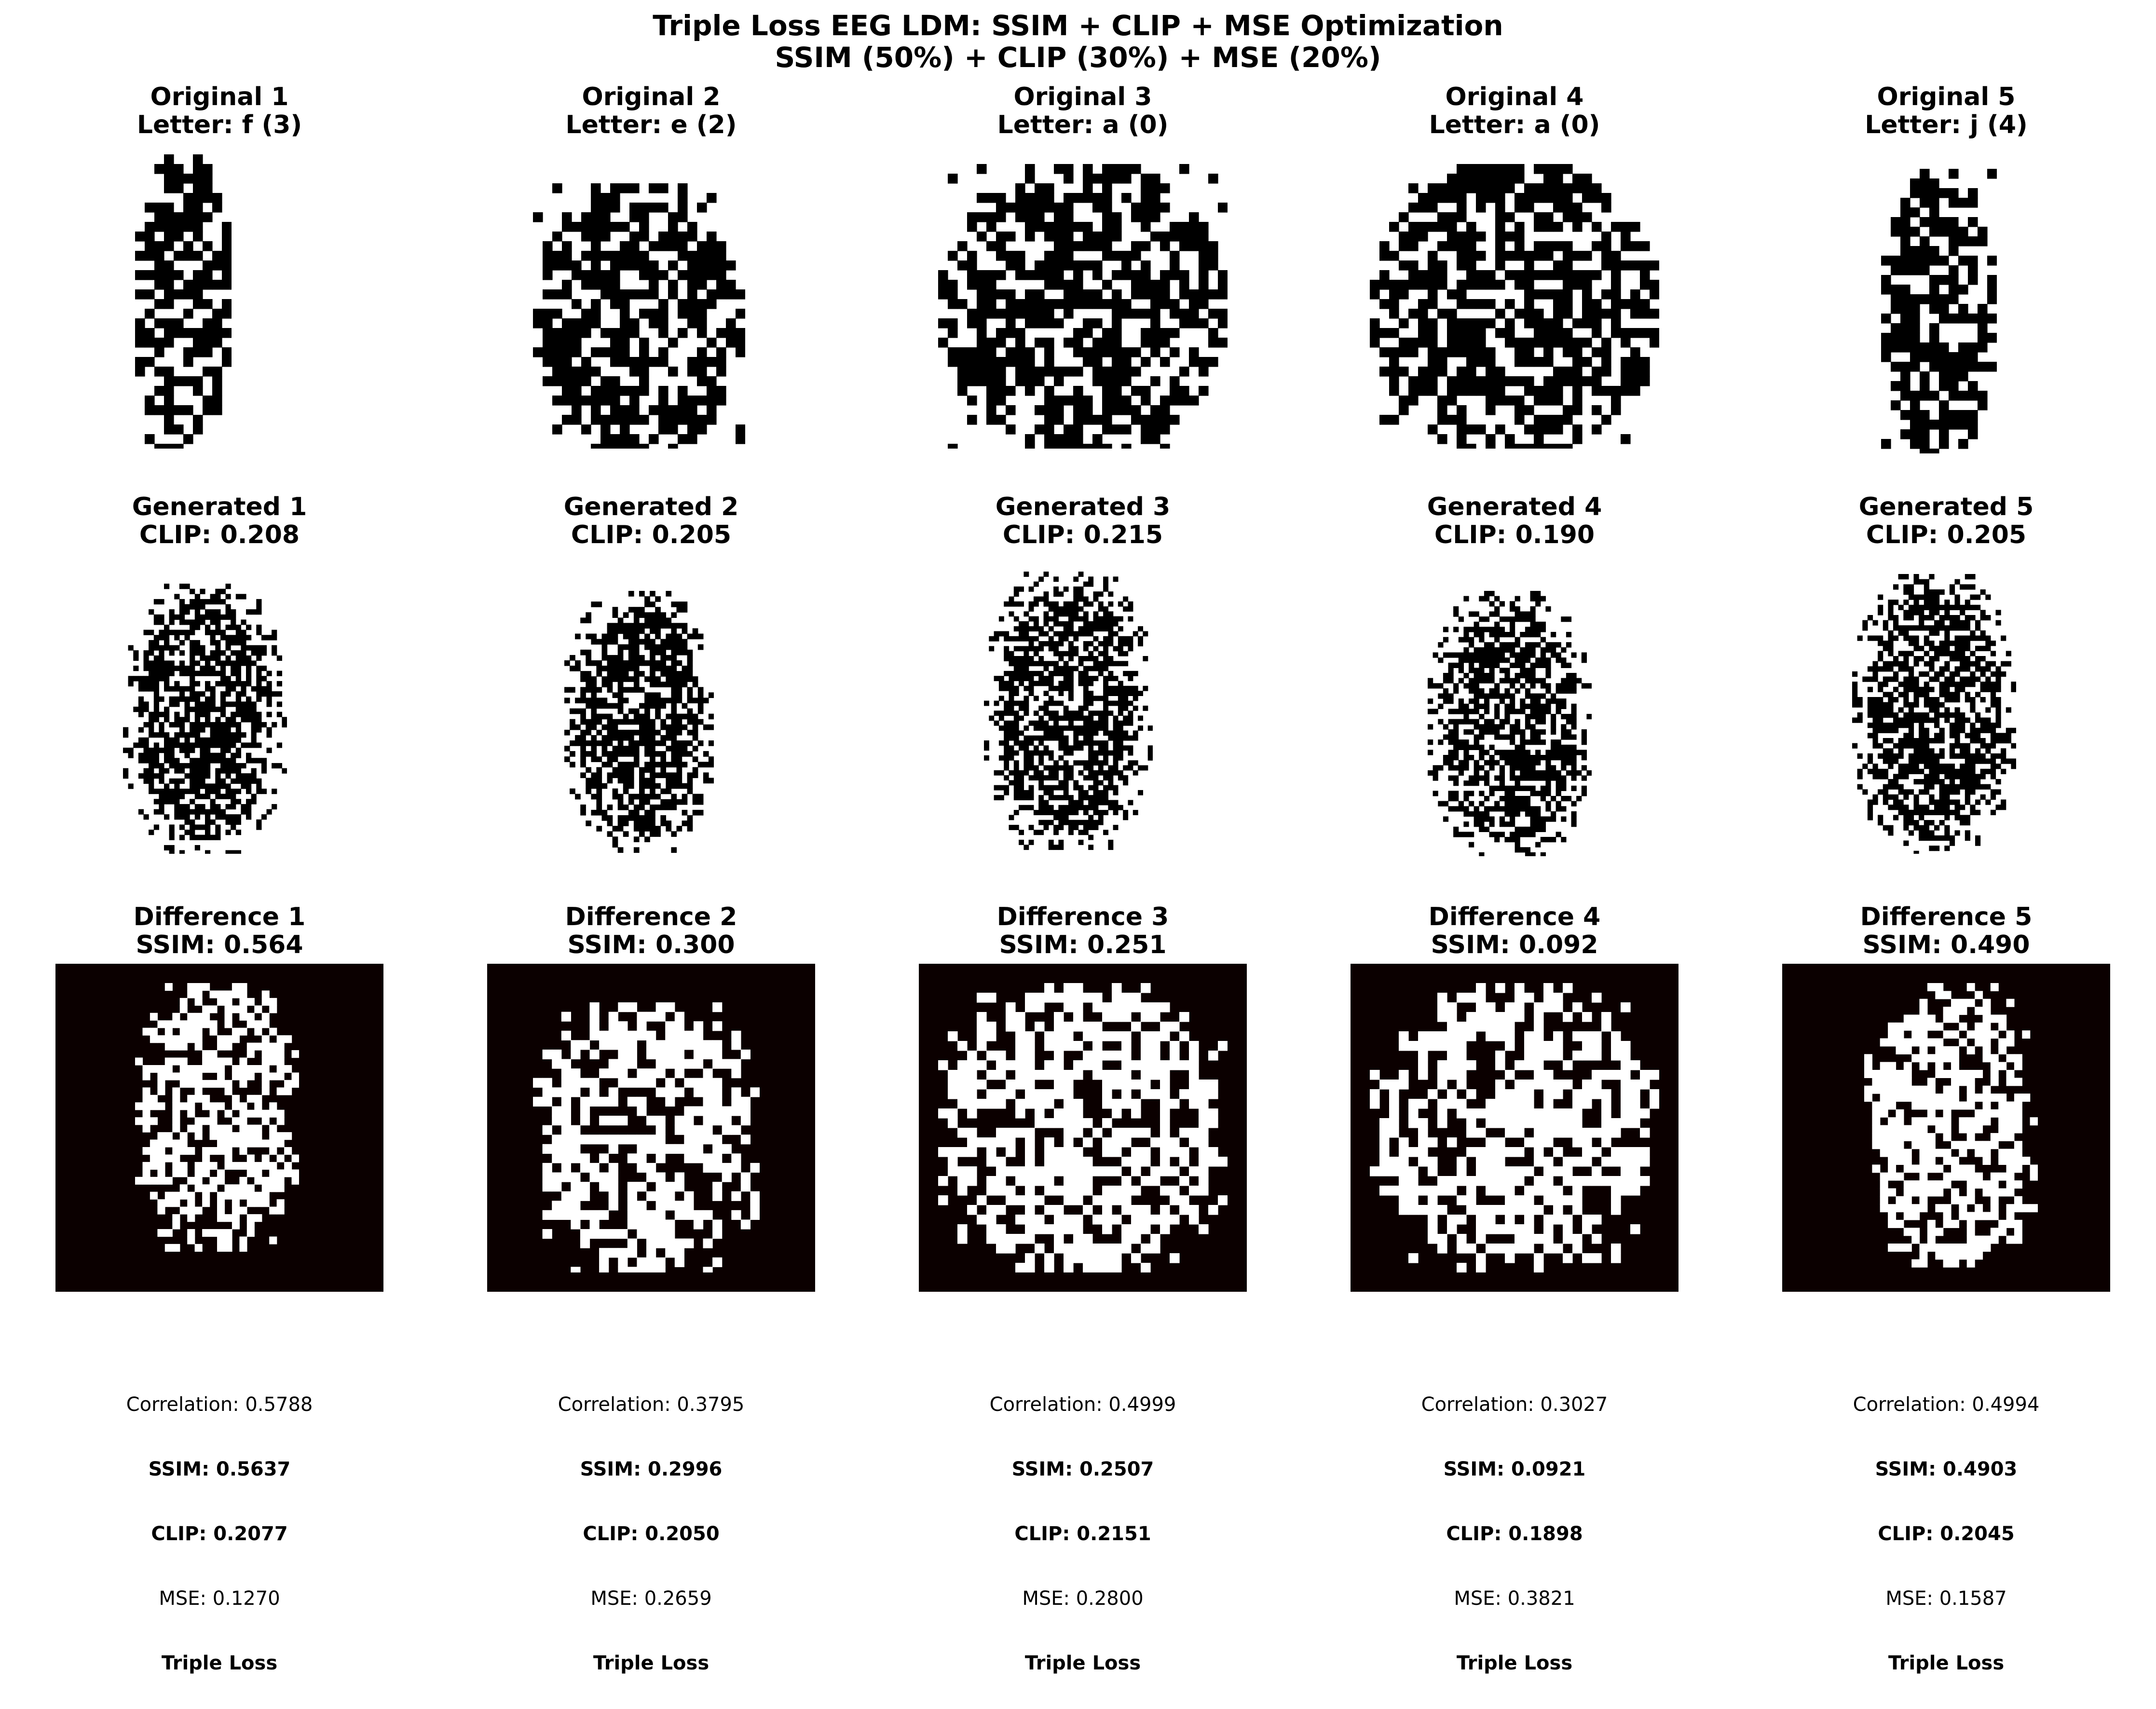  Describe the element at coordinates (1514, 1534) in the screenshot. I see `clip-value-4: CLIP: 0.1898` at that location.